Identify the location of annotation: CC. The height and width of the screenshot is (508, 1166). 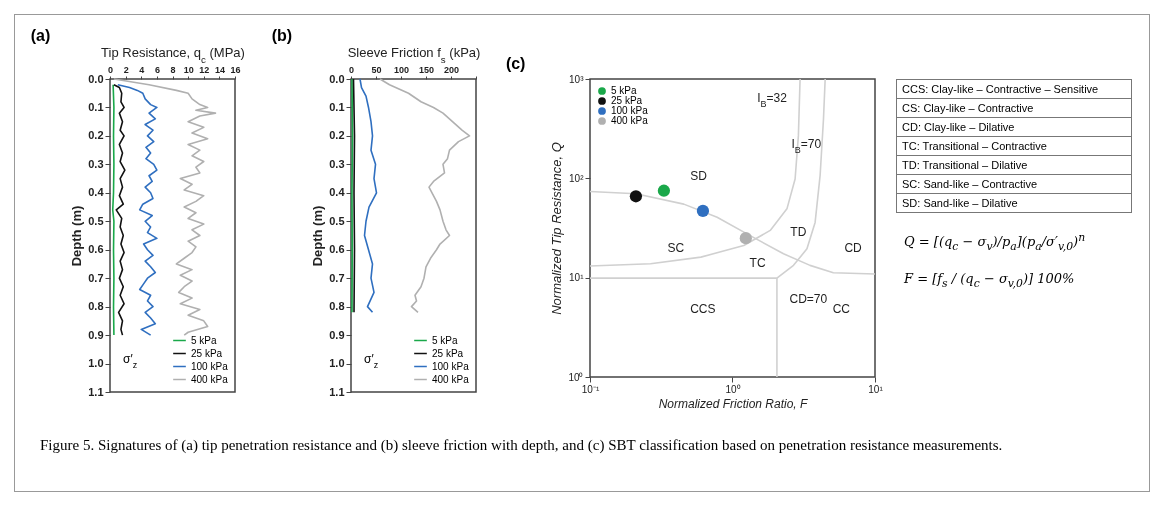
(841, 309).